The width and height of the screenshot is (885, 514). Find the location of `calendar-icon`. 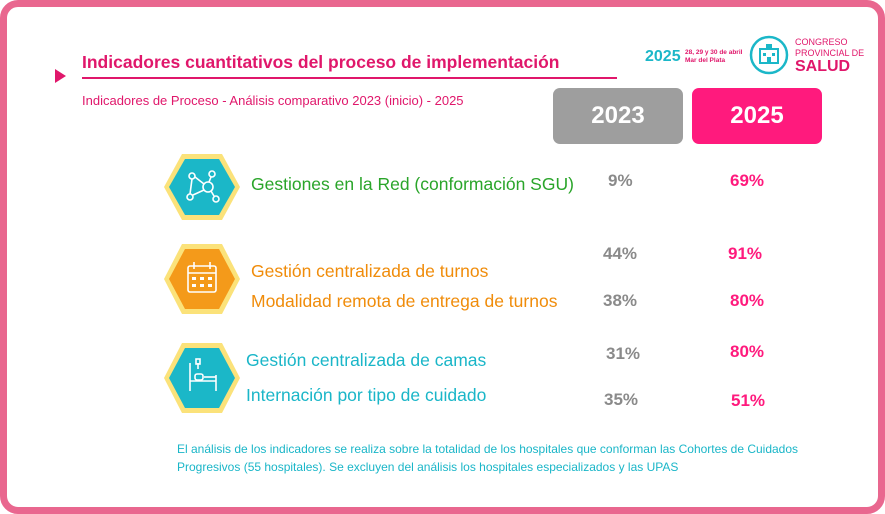

calendar-icon is located at coordinates (202, 279).